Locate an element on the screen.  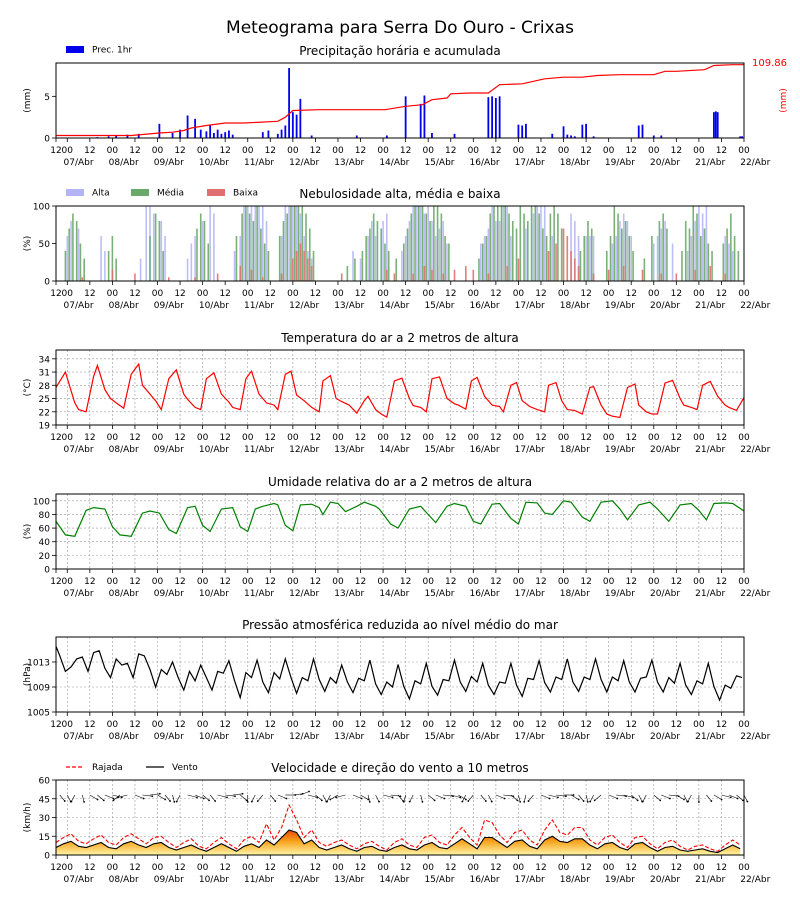
y-tick-label: 34 is located at coordinates (45, 360).